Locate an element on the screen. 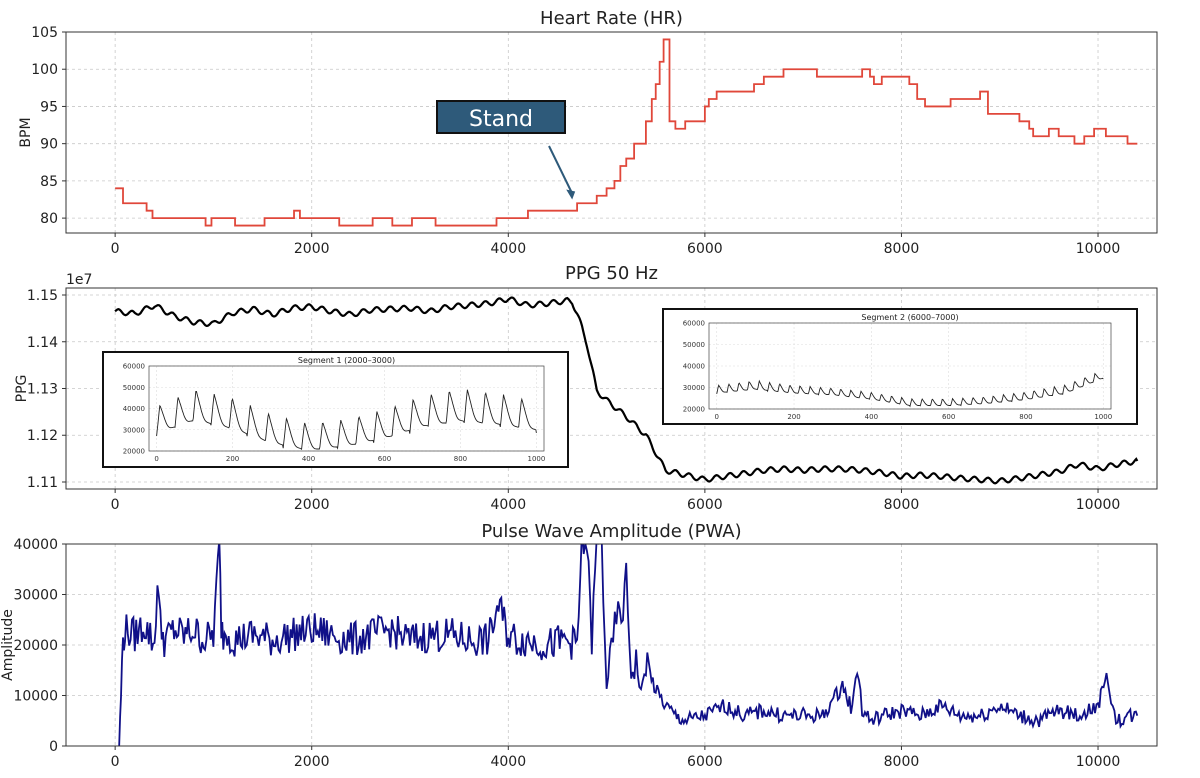 This screenshot has height=778, width=1200. annotation-arrow is located at coordinates (561, 169).